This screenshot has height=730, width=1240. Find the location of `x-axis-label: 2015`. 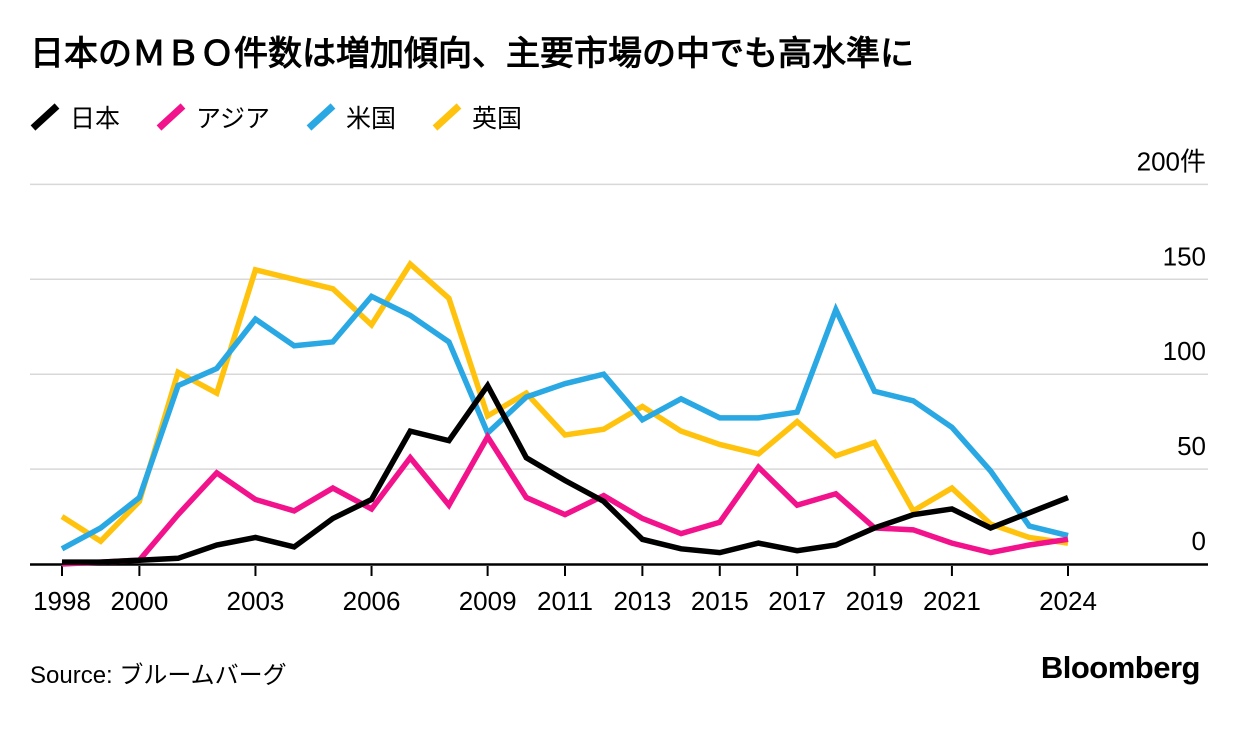

x-axis-label: 2015 is located at coordinates (720, 601).